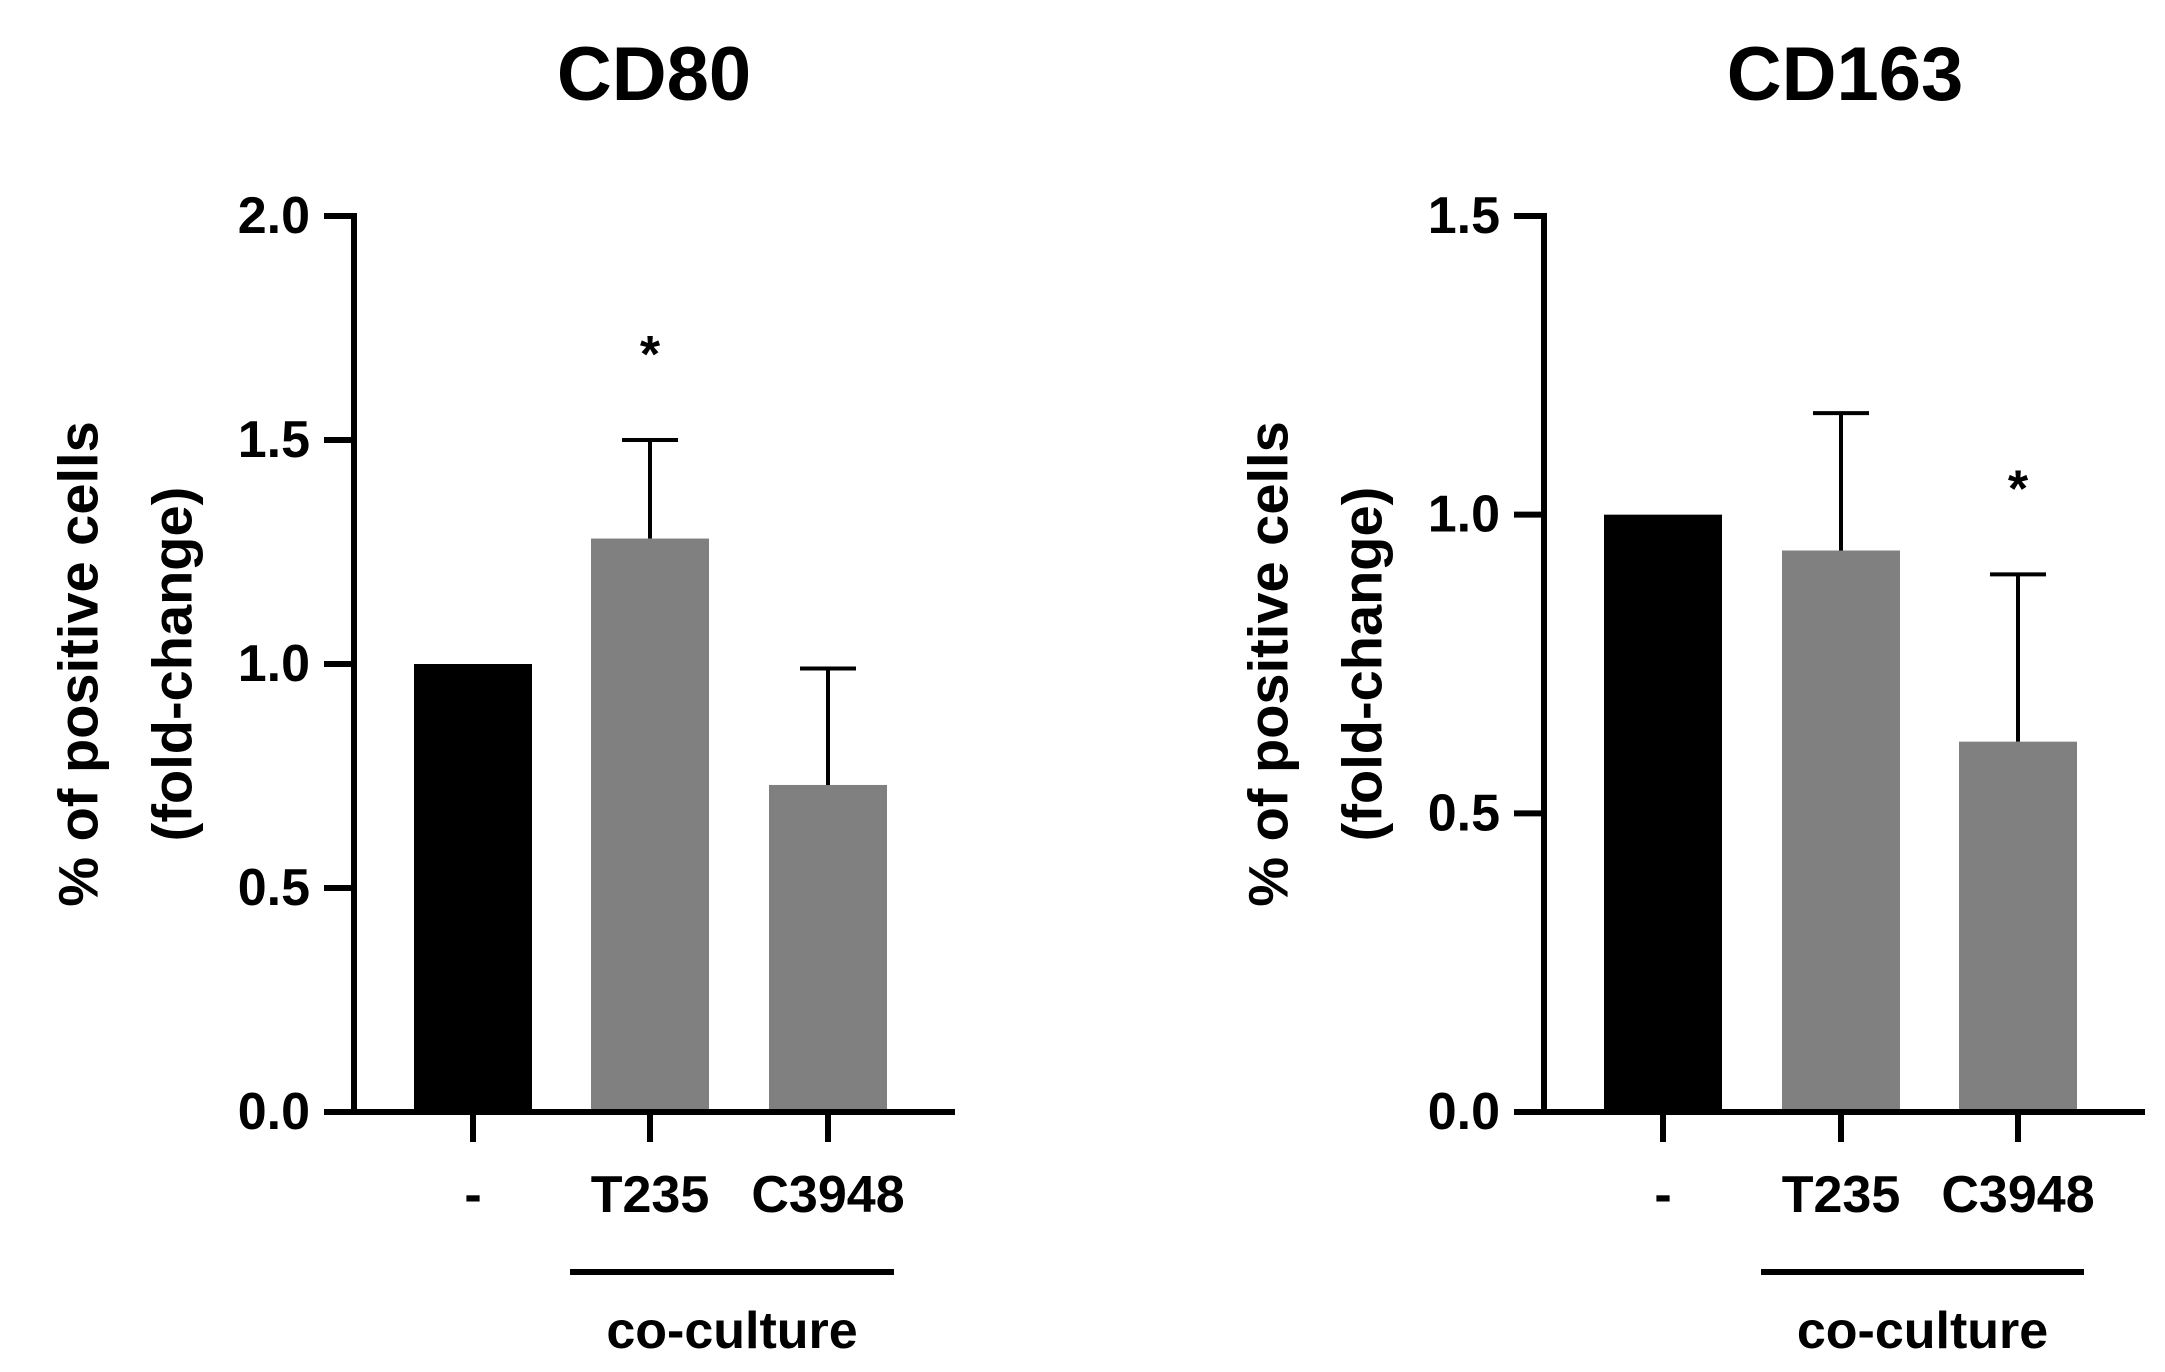 The width and height of the screenshot is (2165, 1372). What do you see at coordinates (1845, 74) in the screenshot?
I see `chart-title: CD163` at bounding box center [1845, 74].